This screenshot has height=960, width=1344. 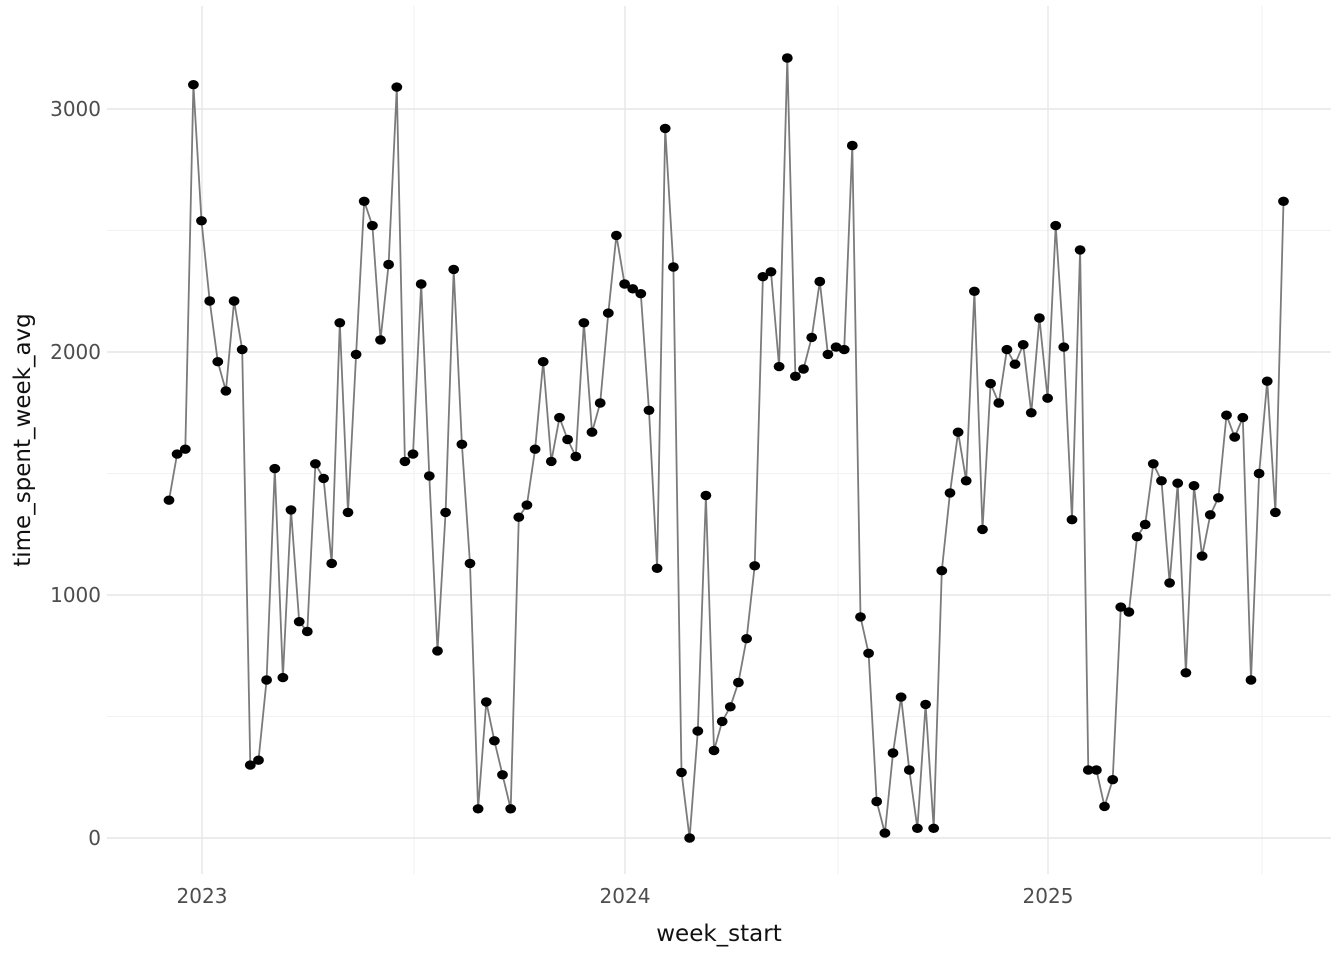 What do you see at coordinates (202, 896) in the screenshot?
I see `x-tick-label: 2023` at bounding box center [202, 896].